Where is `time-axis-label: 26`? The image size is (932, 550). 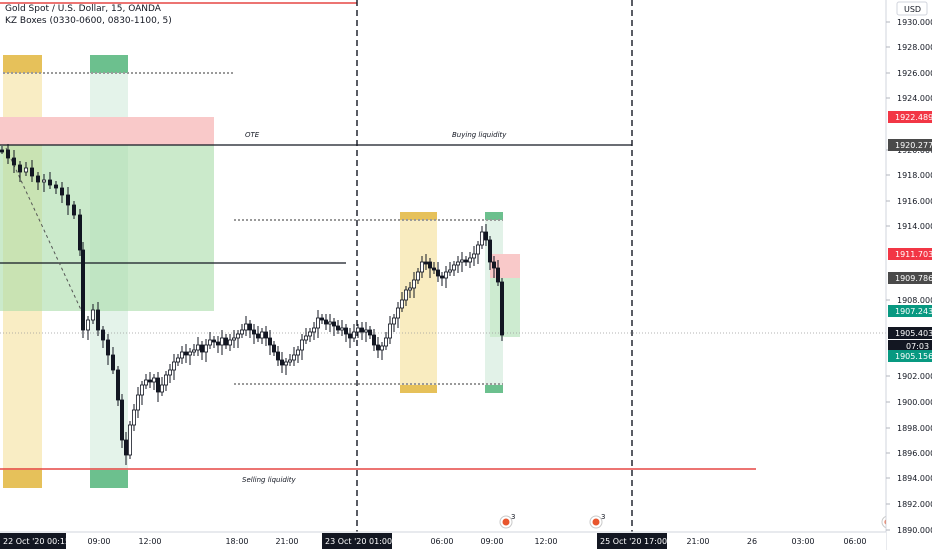
time-axis-label: 26 is located at coordinates (752, 541).